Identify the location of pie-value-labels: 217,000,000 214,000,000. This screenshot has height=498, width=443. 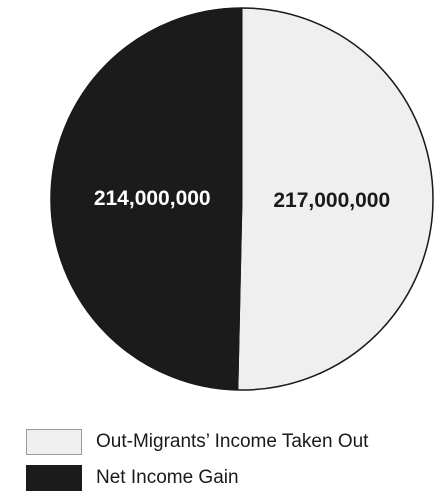
(242, 199).